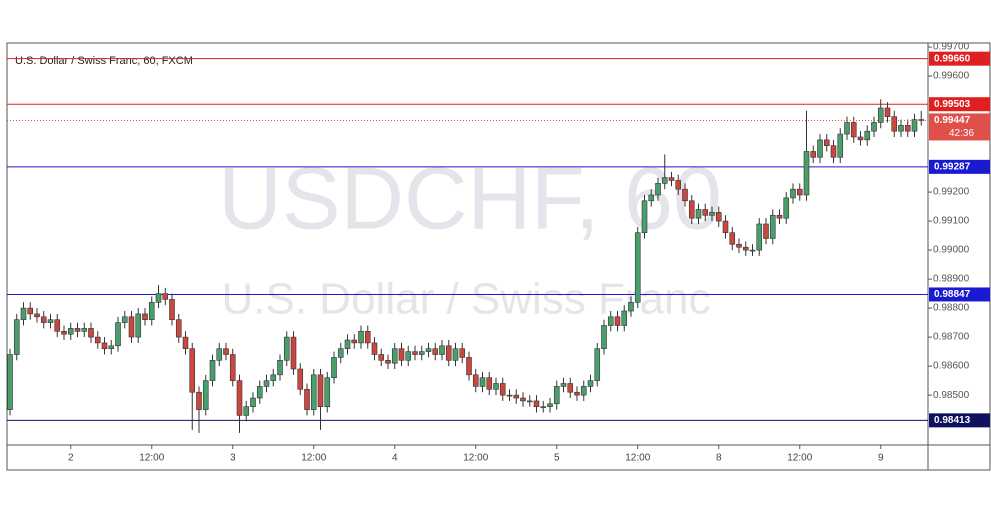 The image size is (991, 507). Describe the element at coordinates (233, 458) in the screenshot. I see `x-tick-label: 3` at that location.